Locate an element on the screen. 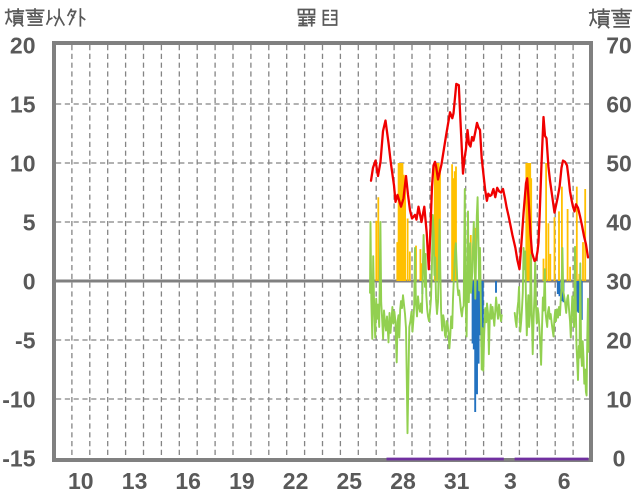 The image size is (636, 501). svg-text: 15 is located at coordinates (23, 104).